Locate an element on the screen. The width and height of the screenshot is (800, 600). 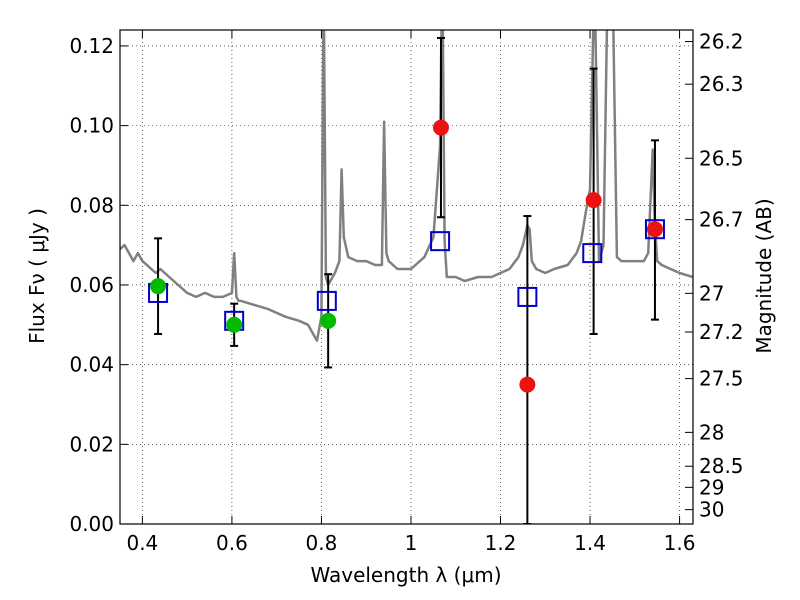
y-tick-label: 0.06 is located at coordinates (91, 285).